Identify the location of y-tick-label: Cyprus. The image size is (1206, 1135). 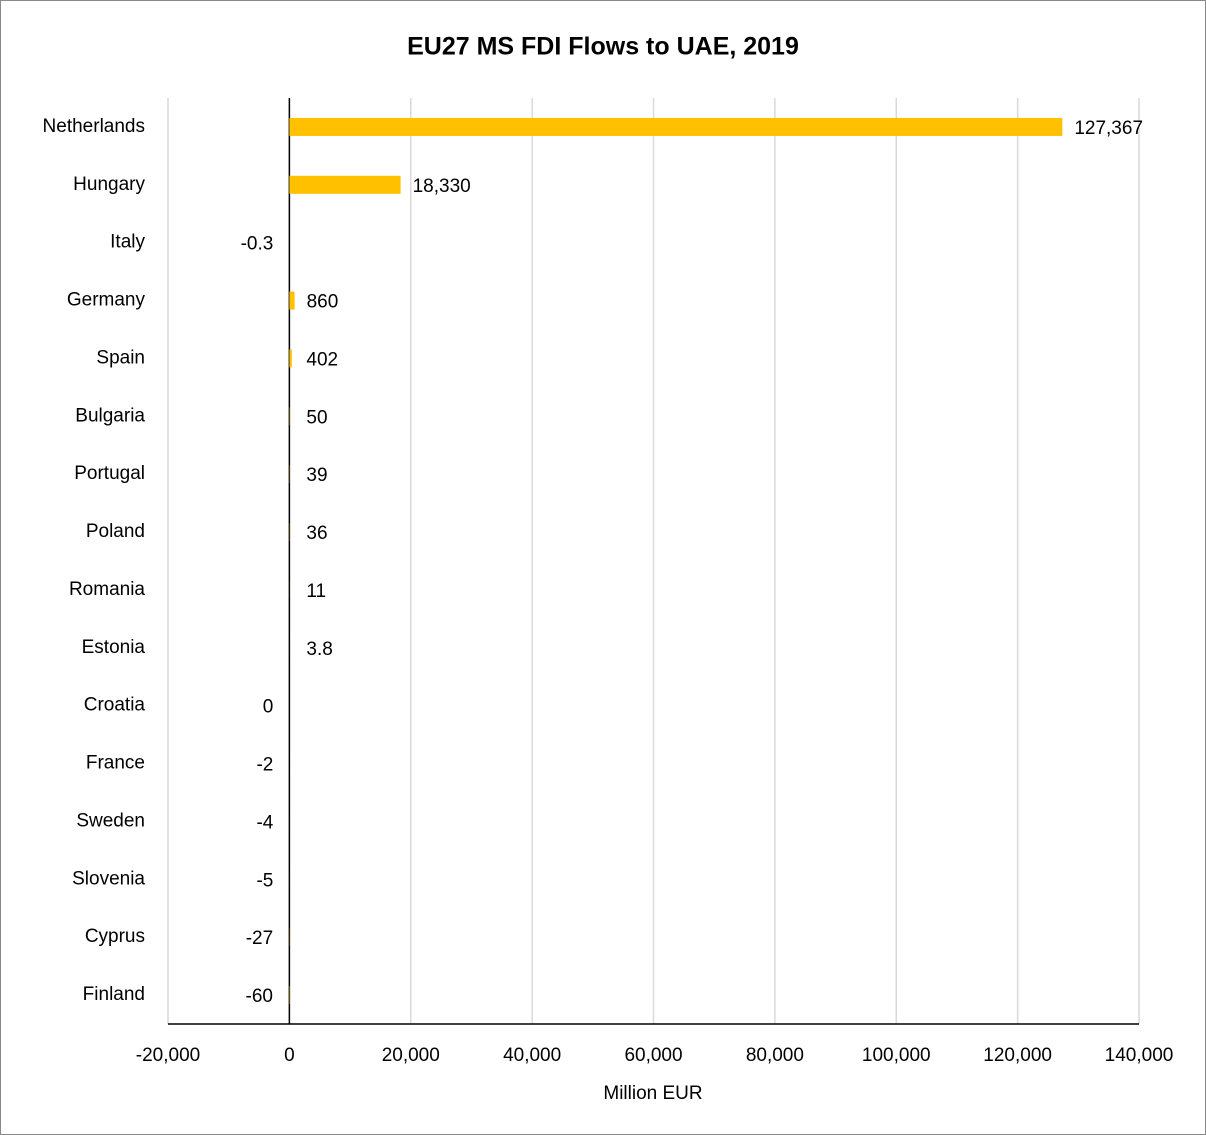
(115, 936).